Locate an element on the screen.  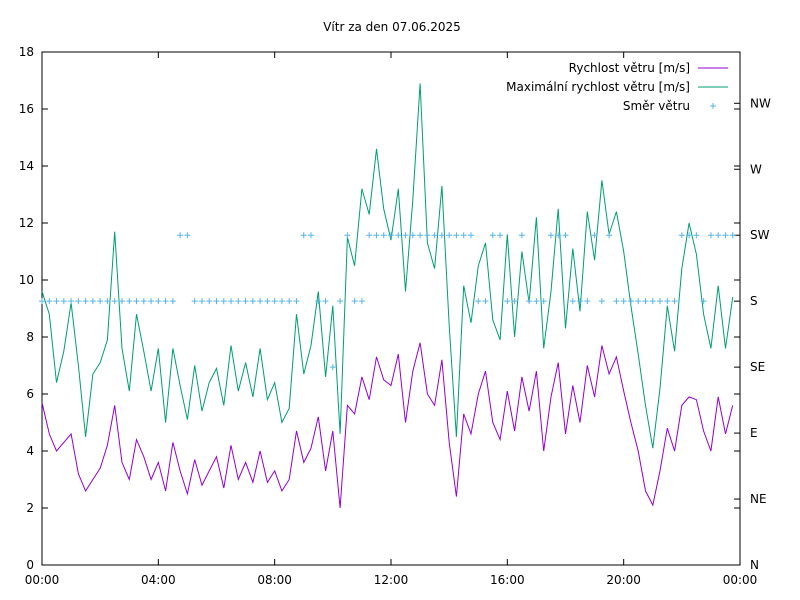
y-tick-label: 18 is located at coordinates (26, 52).